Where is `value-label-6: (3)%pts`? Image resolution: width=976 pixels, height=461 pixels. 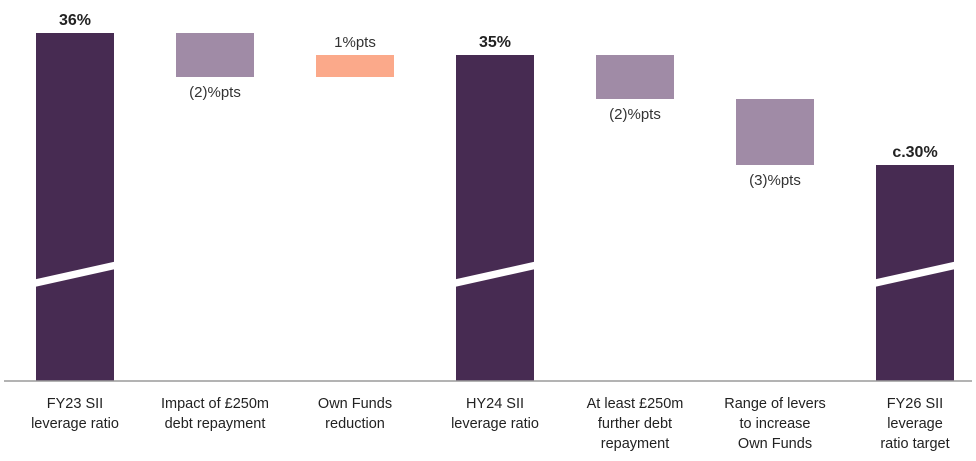 value-label-6: (3)%pts is located at coordinates (775, 180).